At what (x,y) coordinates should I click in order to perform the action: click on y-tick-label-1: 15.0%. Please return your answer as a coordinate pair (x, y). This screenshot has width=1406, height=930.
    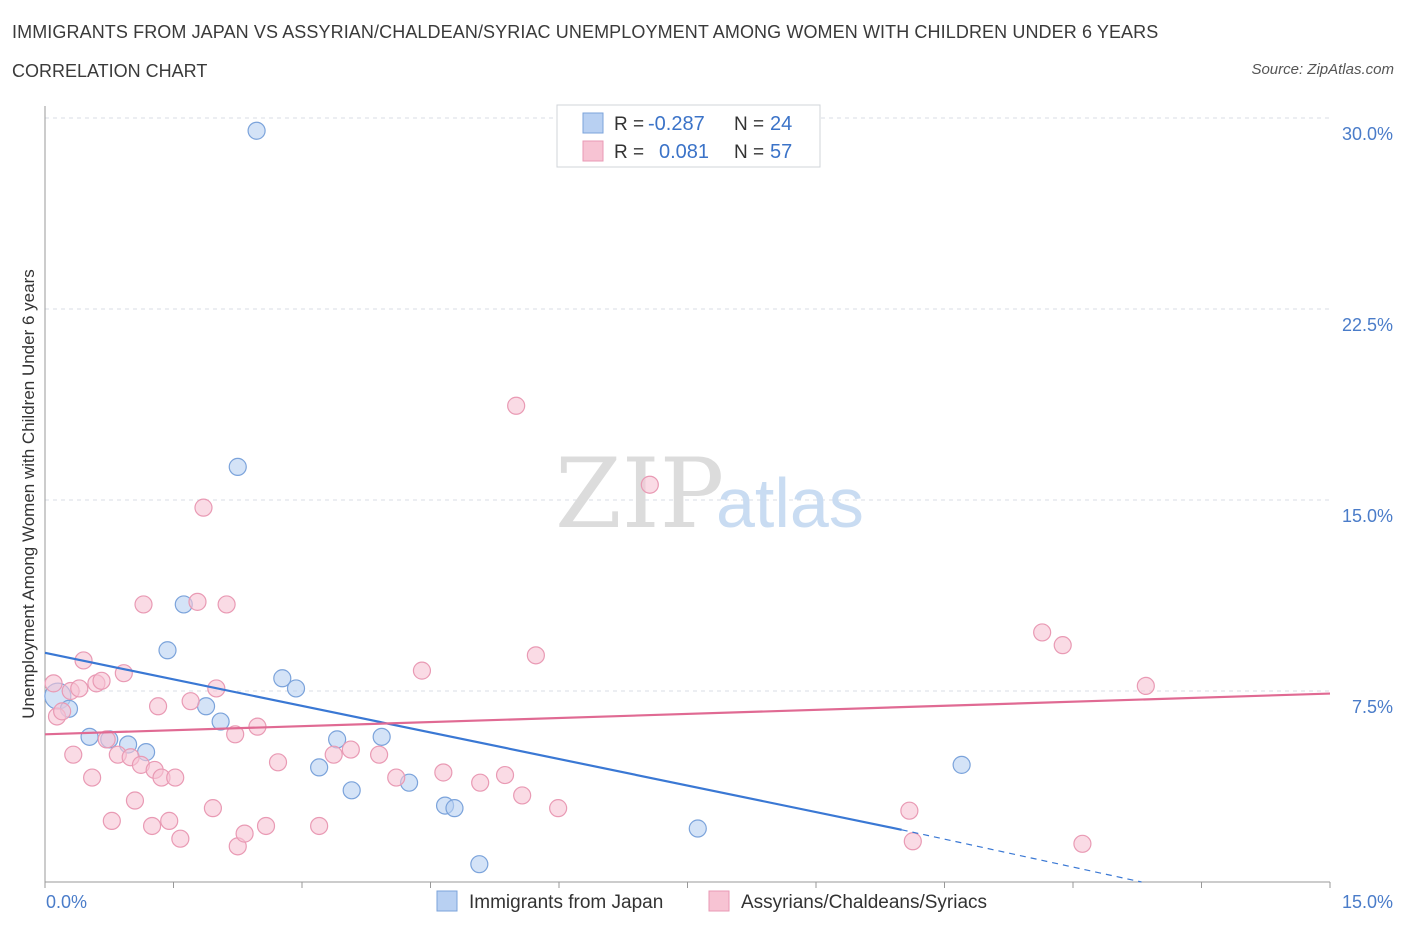
    Looking at the image, I should click on (1367, 516).